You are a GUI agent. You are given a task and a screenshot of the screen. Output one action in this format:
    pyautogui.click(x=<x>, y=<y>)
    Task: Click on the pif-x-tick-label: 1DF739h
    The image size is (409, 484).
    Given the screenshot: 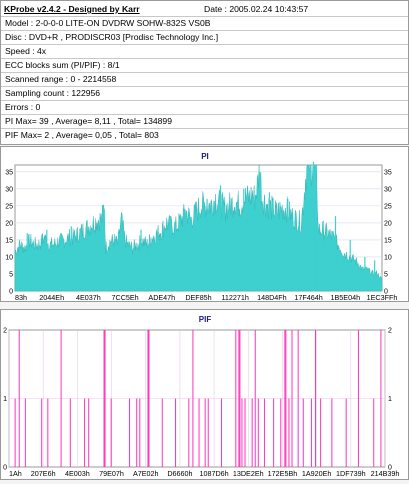 What is the action you would take?
    pyautogui.click(x=351, y=473)
    